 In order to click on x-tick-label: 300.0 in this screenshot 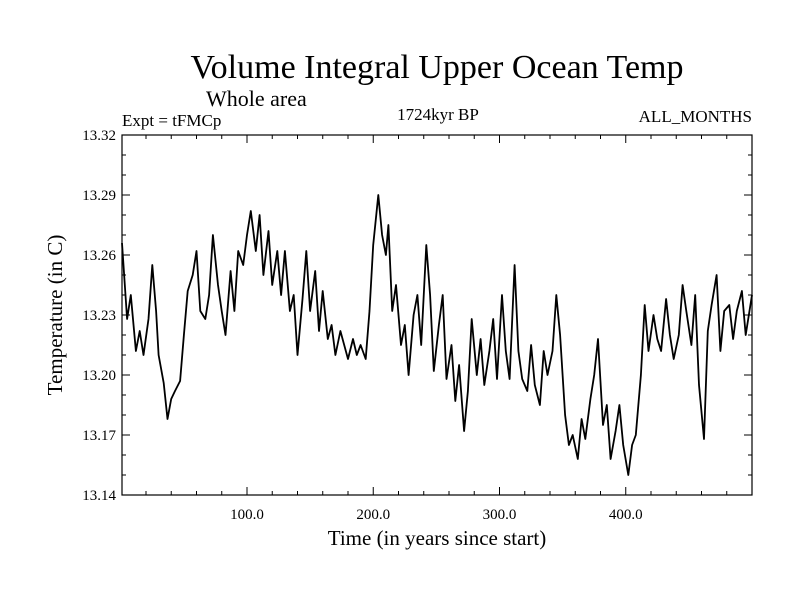, I will do `click(500, 515)`.